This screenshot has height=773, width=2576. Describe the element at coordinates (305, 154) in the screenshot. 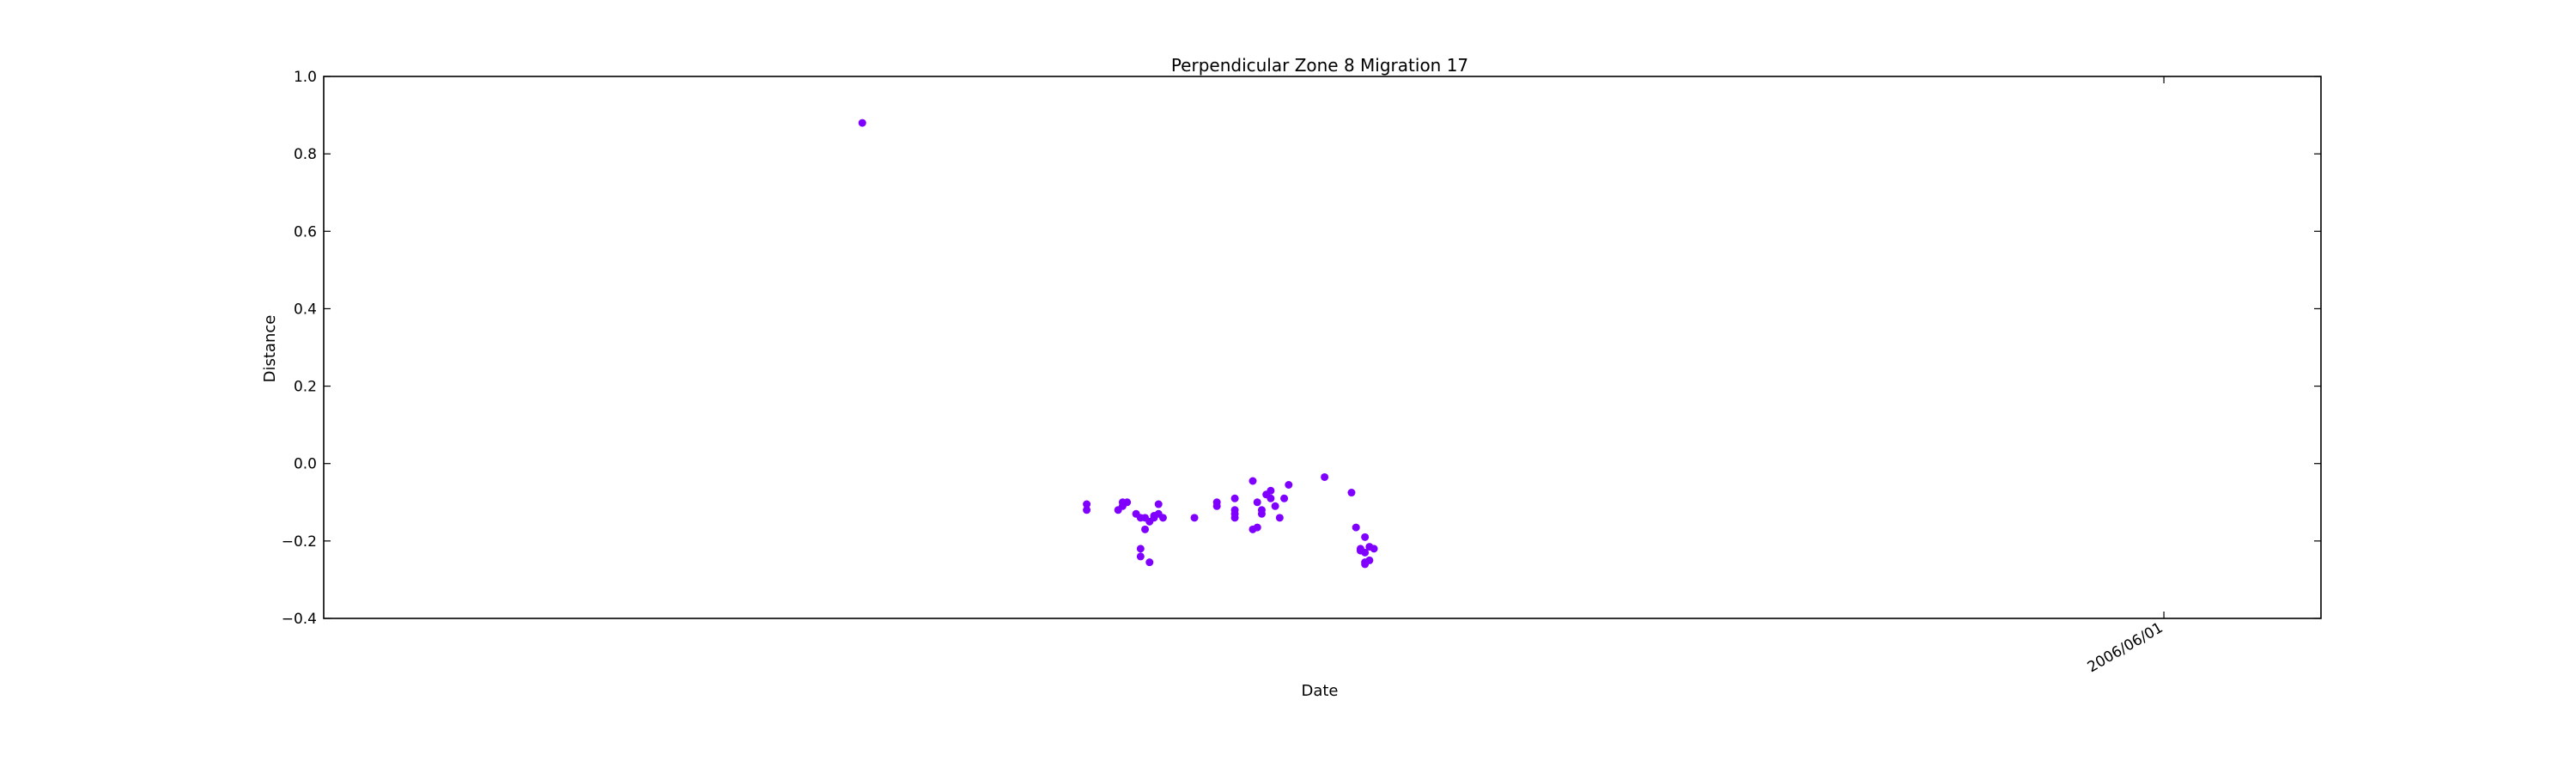

I see `y-tick-label: 0.8` at that location.